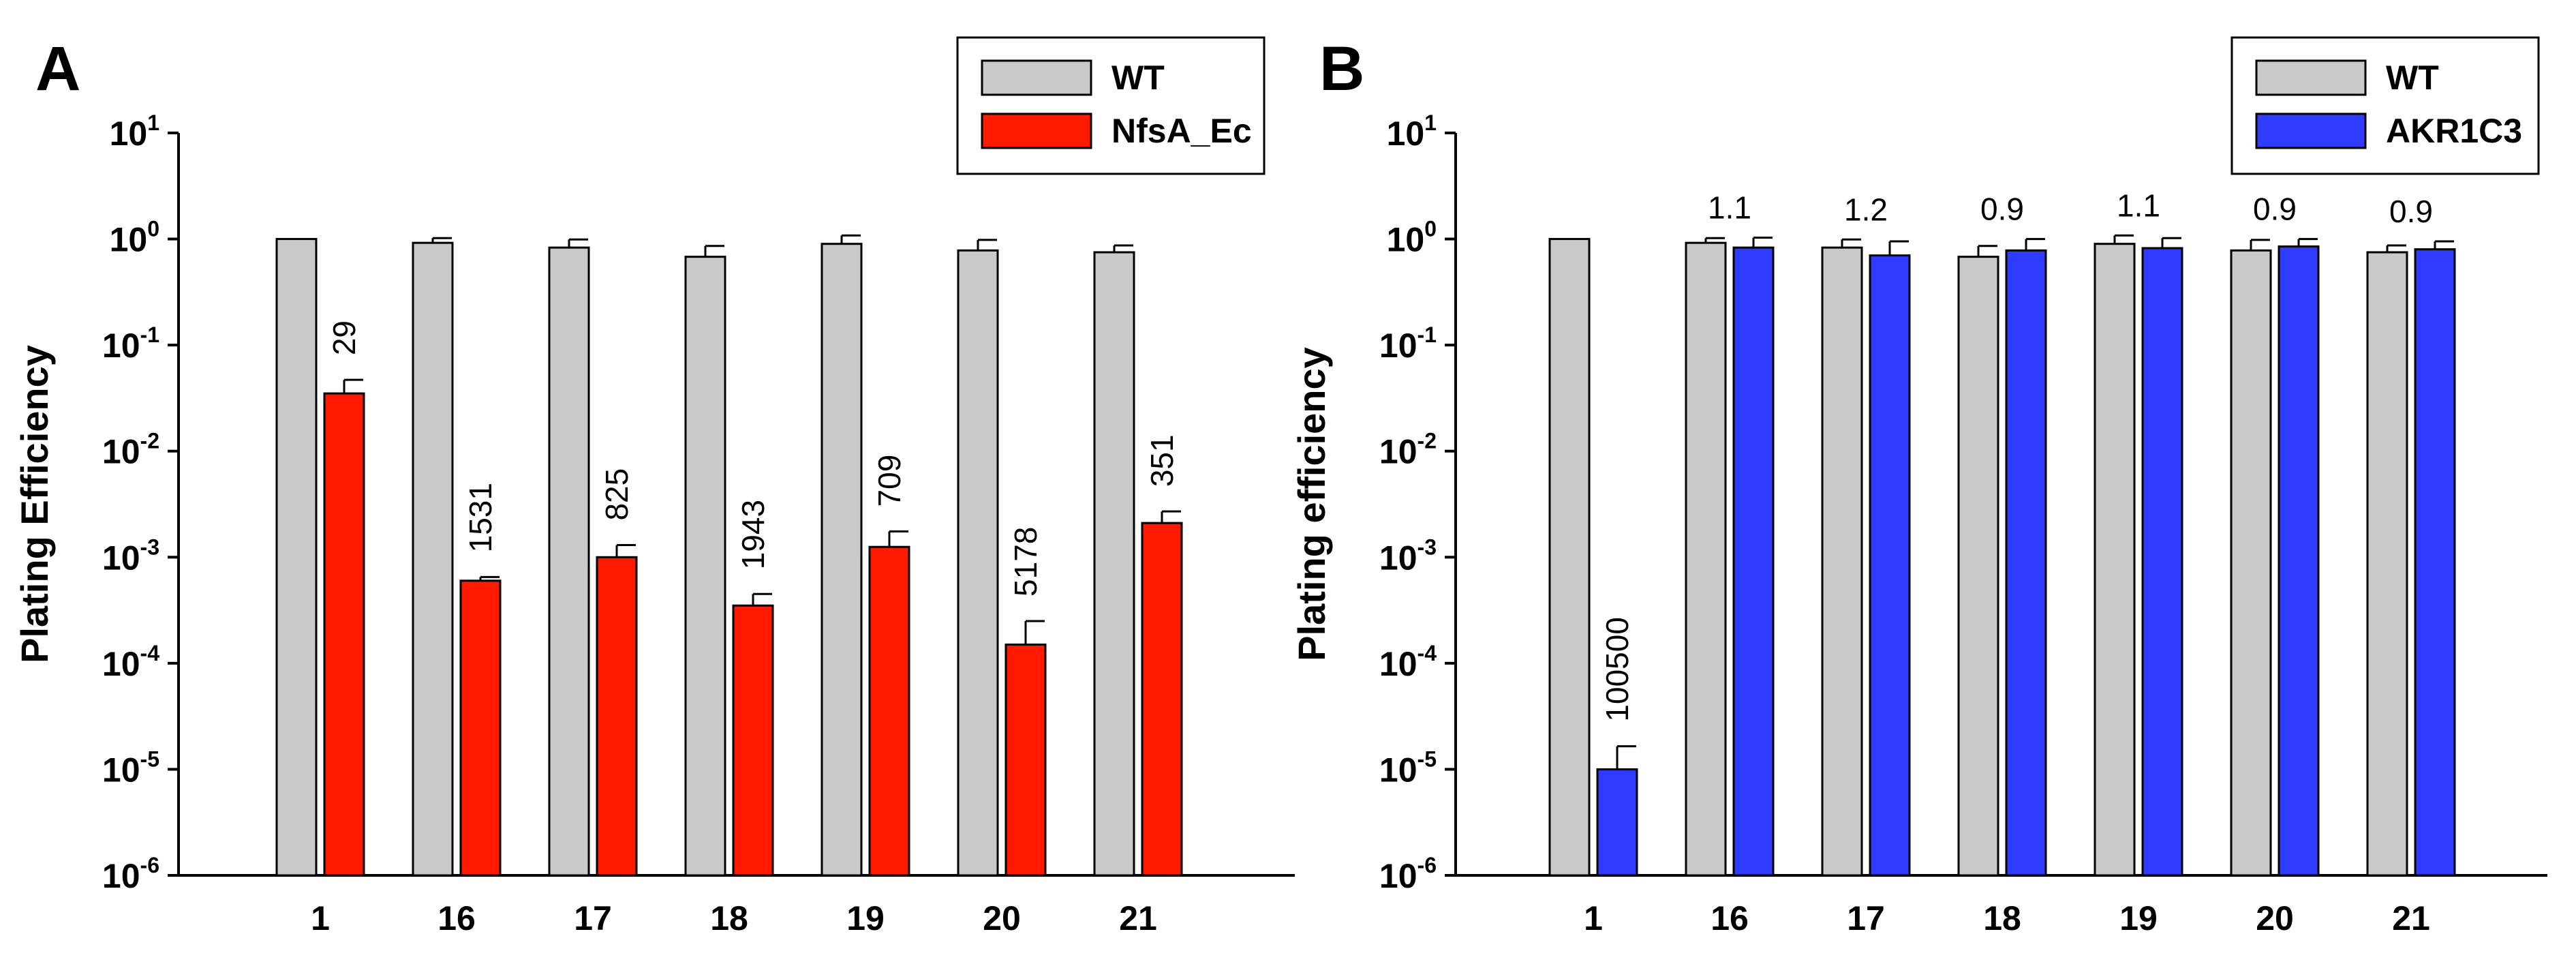 Image resolution: width=2576 pixels, height=964 pixels. I want to click on legend-label: NfsA_Ec, so click(1181, 131).